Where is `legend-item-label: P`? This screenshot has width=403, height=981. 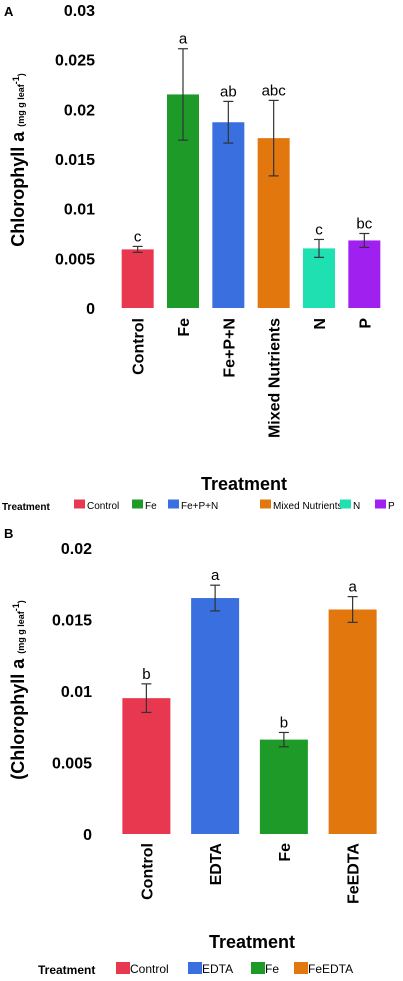
legend-item-label: P is located at coordinates (391, 506).